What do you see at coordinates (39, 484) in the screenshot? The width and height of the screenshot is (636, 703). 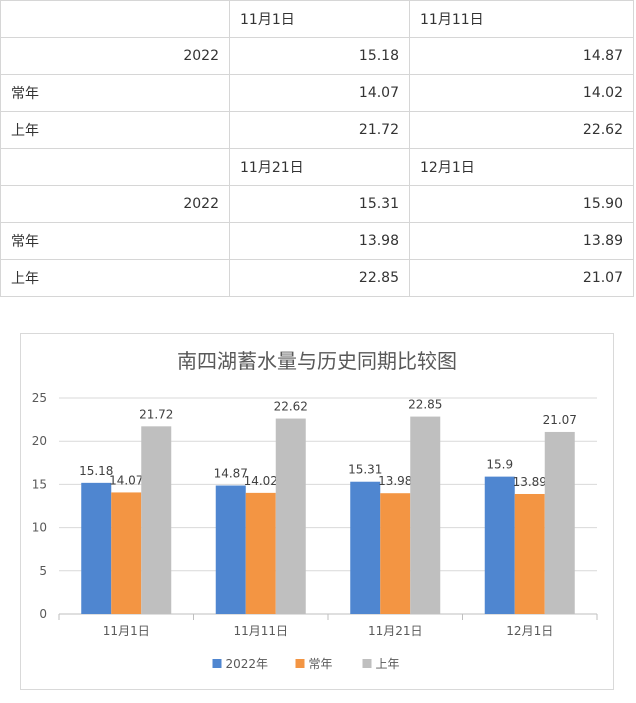 I see `y-tick-label: 15` at bounding box center [39, 484].